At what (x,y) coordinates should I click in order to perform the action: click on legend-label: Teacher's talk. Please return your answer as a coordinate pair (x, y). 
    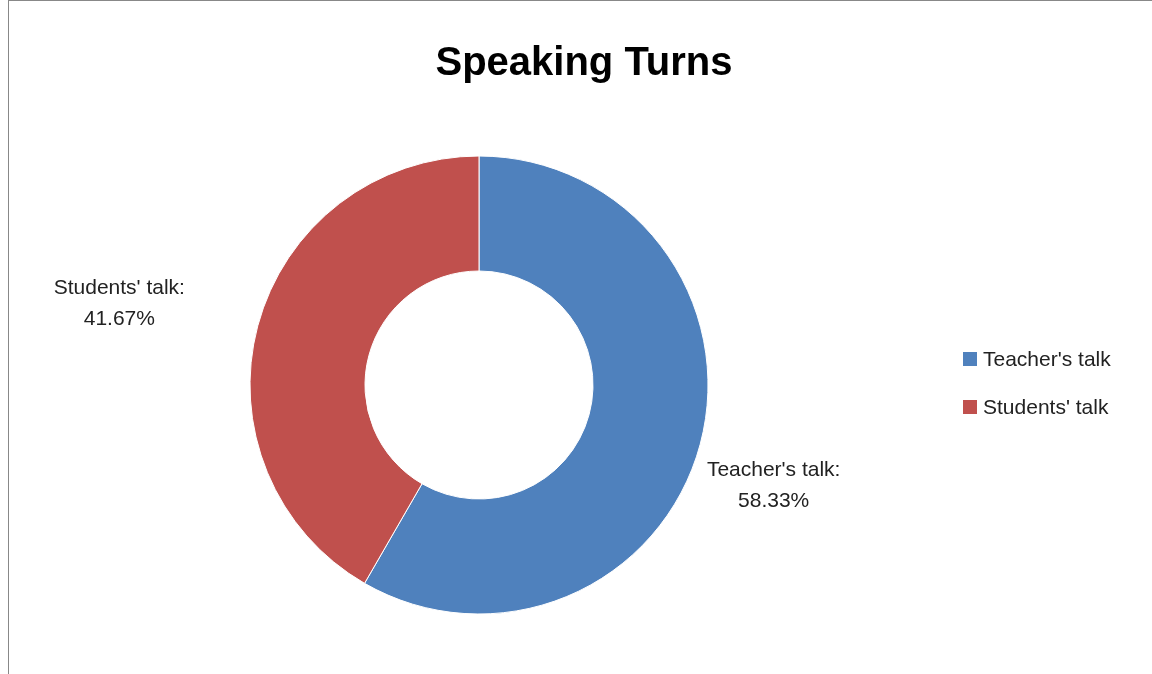
    Looking at the image, I should click on (1047, 358).